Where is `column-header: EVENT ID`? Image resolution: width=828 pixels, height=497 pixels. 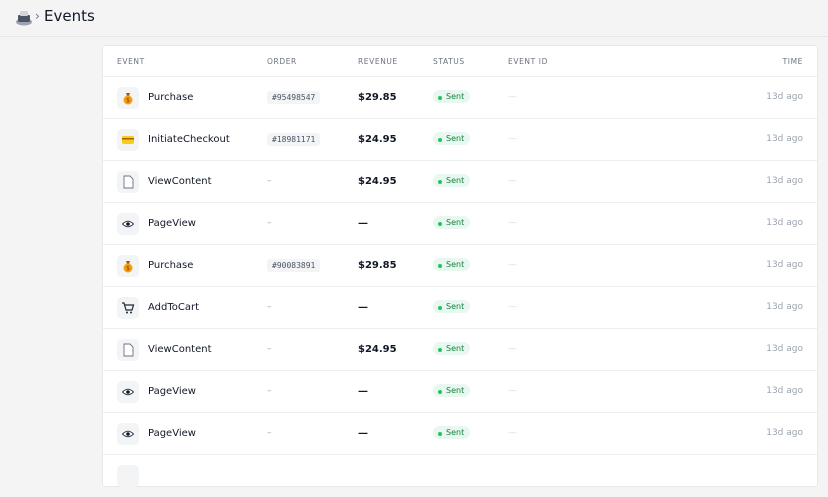 column-header: EVENT ID is located at coordinates (528, 61).